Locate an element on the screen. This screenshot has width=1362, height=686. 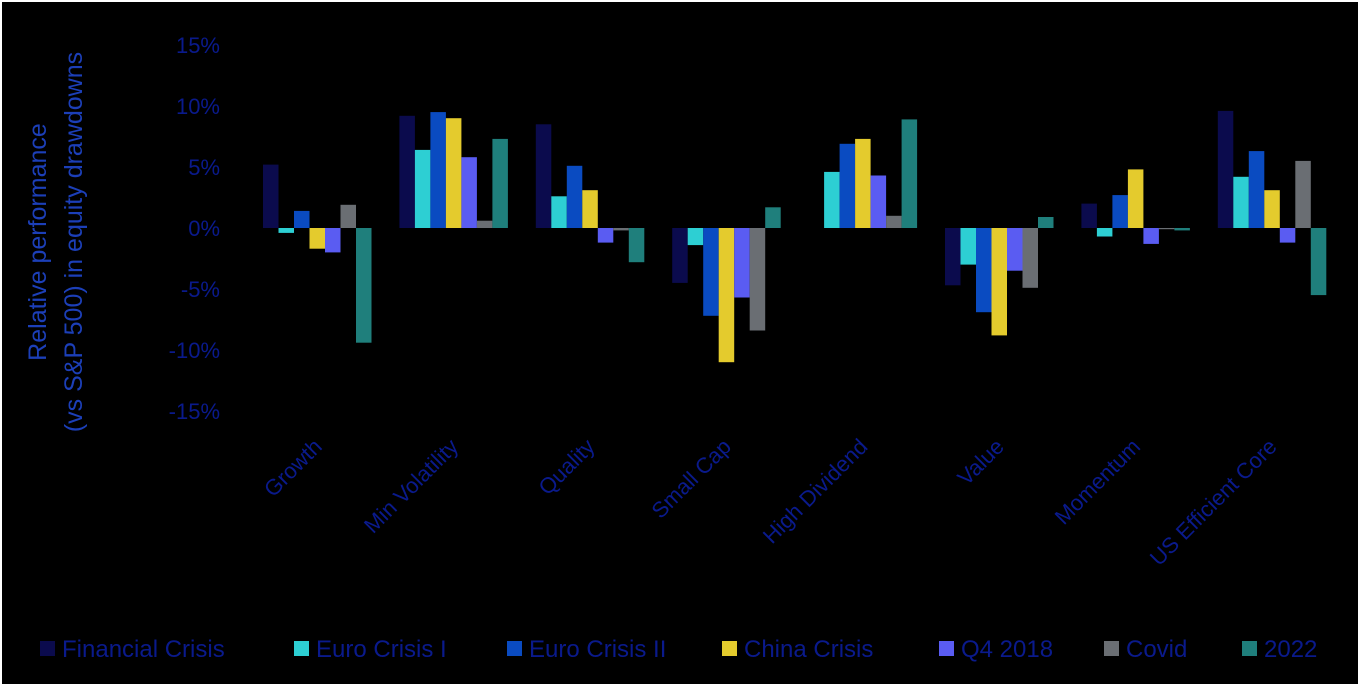
bar-min-volatility-covid is located at coordinates (484, 224).